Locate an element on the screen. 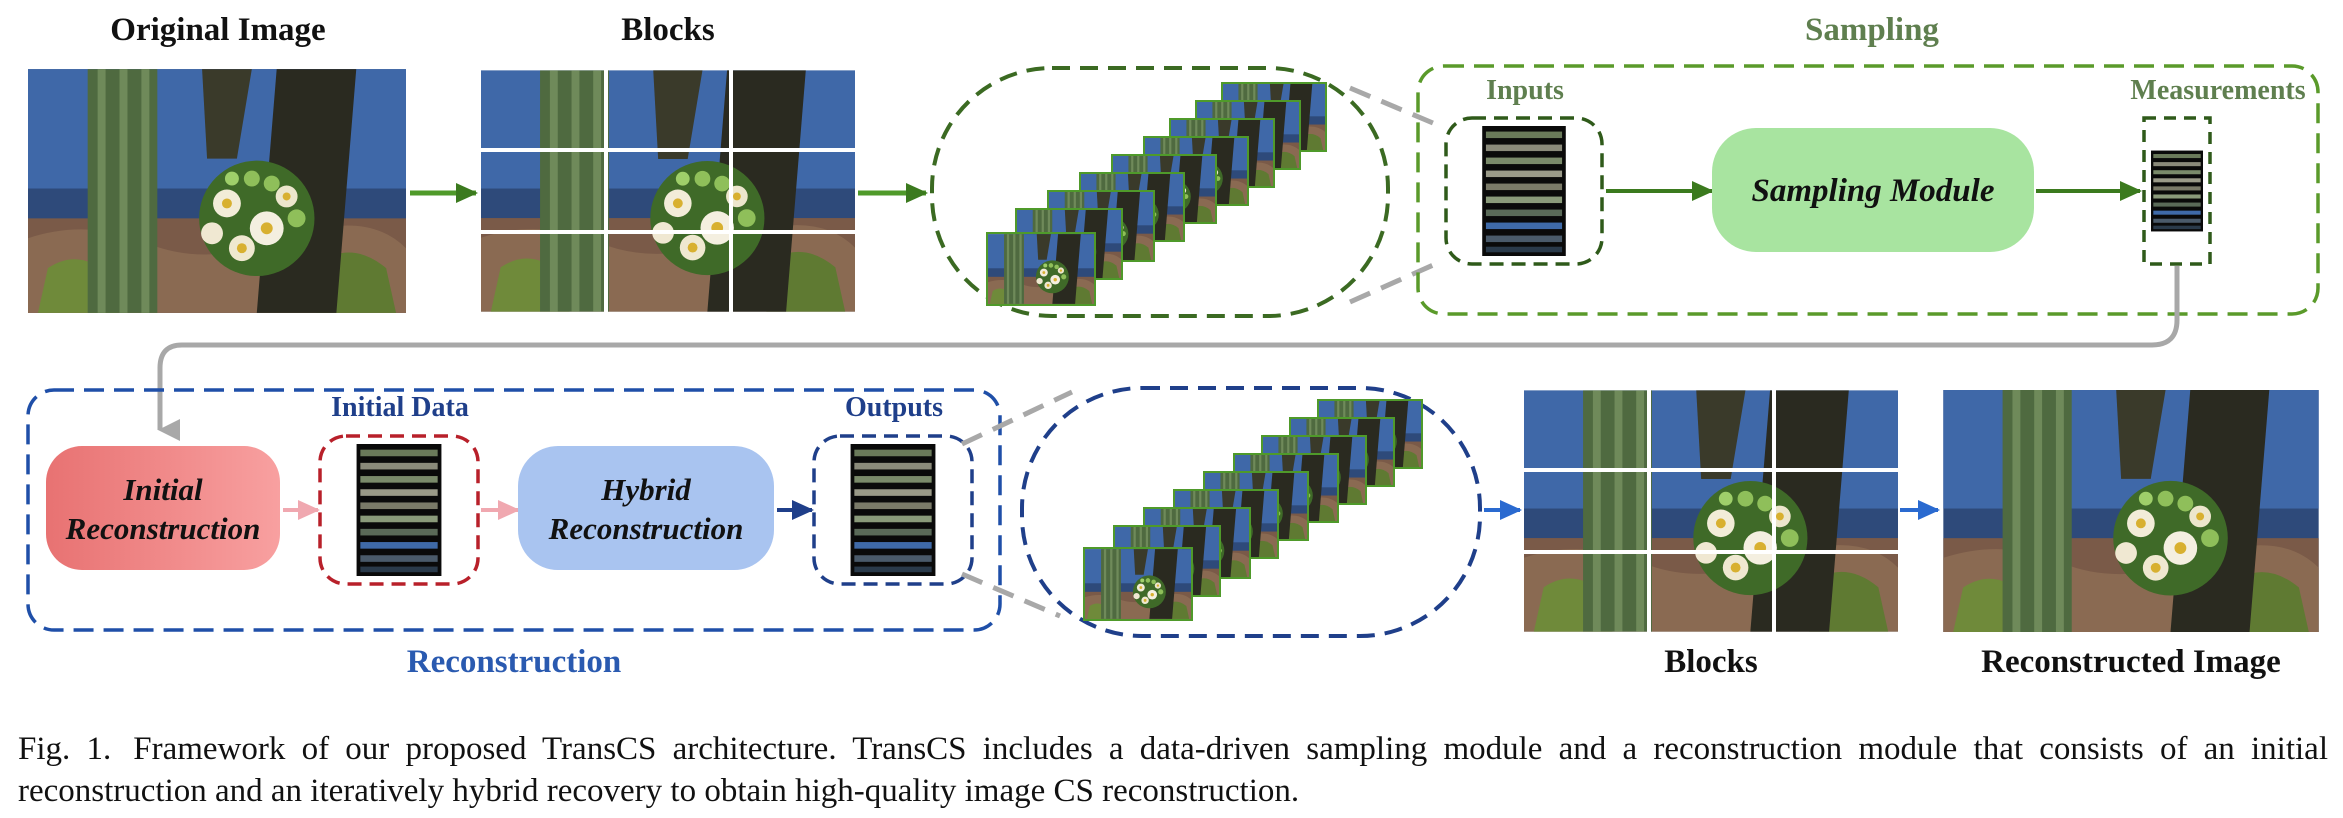  block-stack-bottom is located at coordinates (1251, 512).